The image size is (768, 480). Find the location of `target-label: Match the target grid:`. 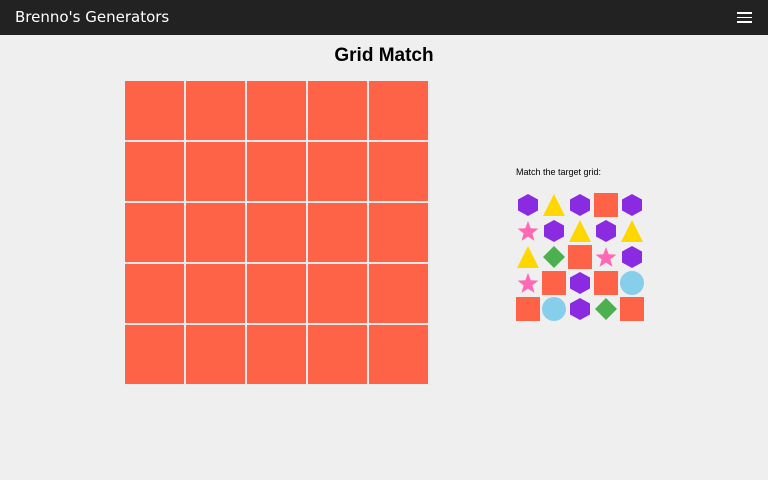

target-label: Match the target grid: is located at coordinates (559, 172).